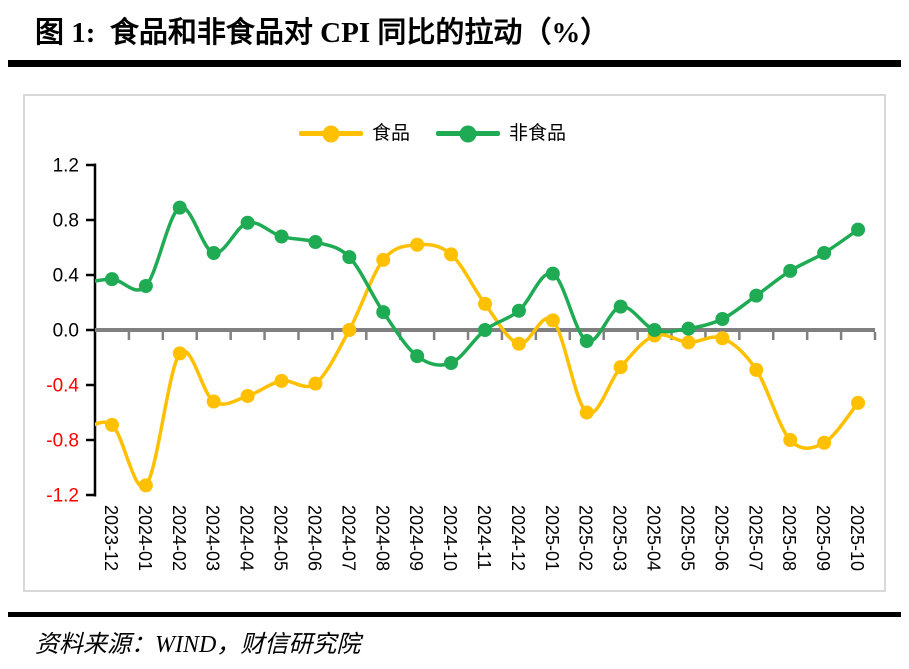 The height and width of the screenshot is (669, 909). Describe the element at coordinates (213, 538) in the screenshot. I see `x-tick-label: 2024-03` at that location.